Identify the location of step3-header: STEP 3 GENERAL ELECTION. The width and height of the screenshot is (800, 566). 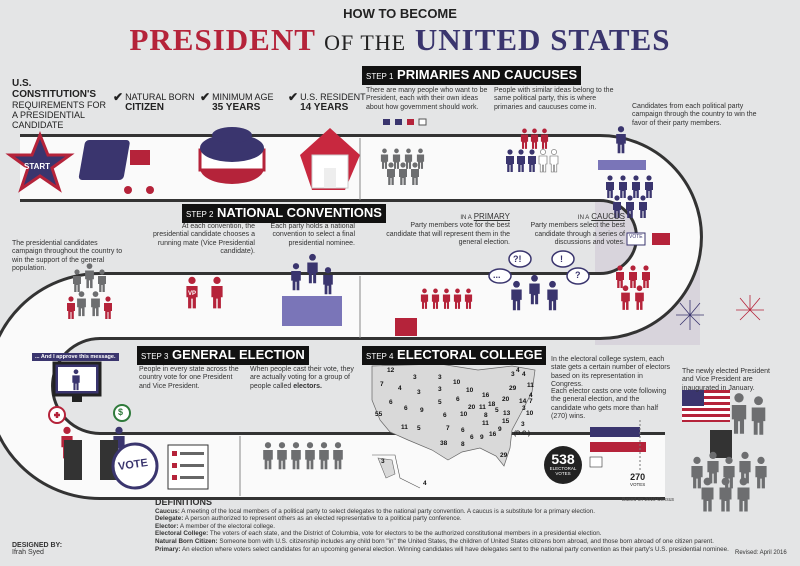
(223, 355).